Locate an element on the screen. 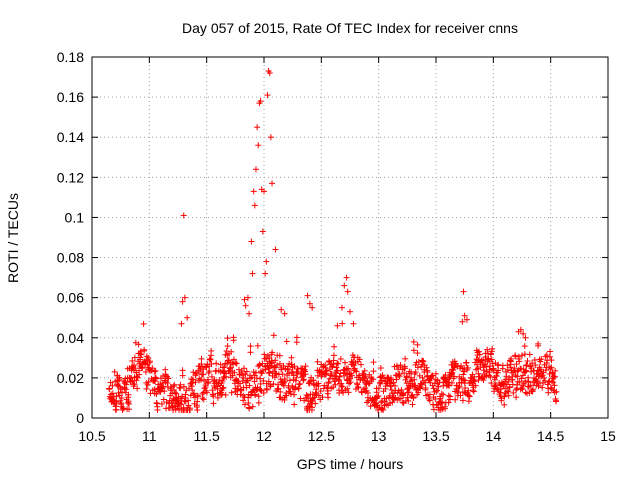  y-tick-label: 0.1 is located at coordinates (75, 217).